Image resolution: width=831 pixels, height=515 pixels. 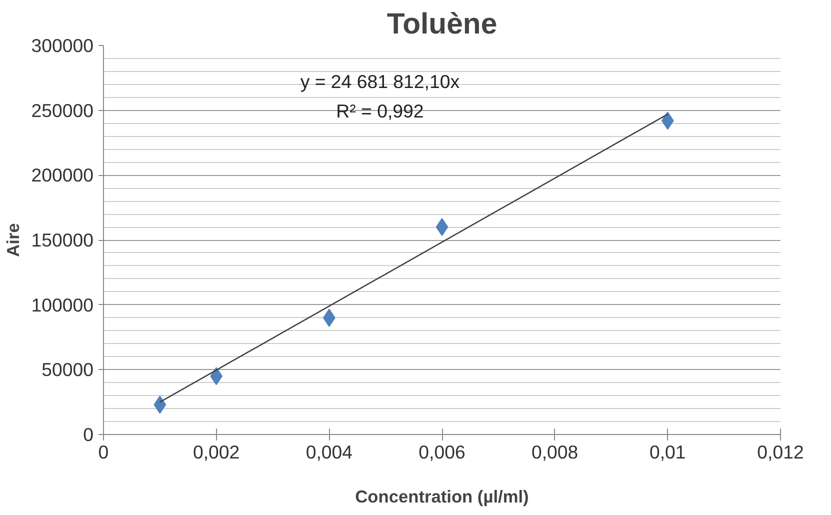 What do you see at coordinates (62, 175) in the screenshot?
I see `y-tick-label: 200000` at bounding box center [62, 175].